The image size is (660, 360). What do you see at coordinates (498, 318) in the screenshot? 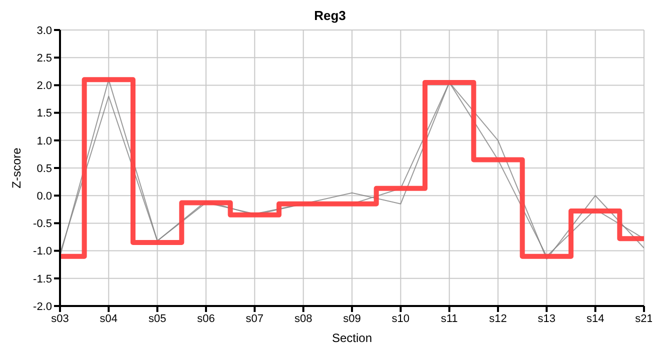
I see `x-tick-label: s12` at bounding box center [498, 318].